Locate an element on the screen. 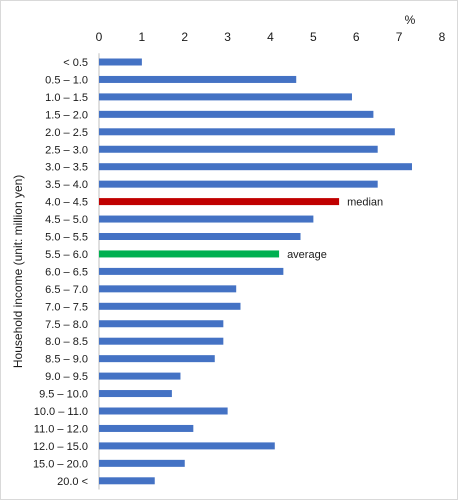 The height and width of the screenshot is (500, 458). category-label: 10.0 – 11.0 is located at coordinates (61, 412).